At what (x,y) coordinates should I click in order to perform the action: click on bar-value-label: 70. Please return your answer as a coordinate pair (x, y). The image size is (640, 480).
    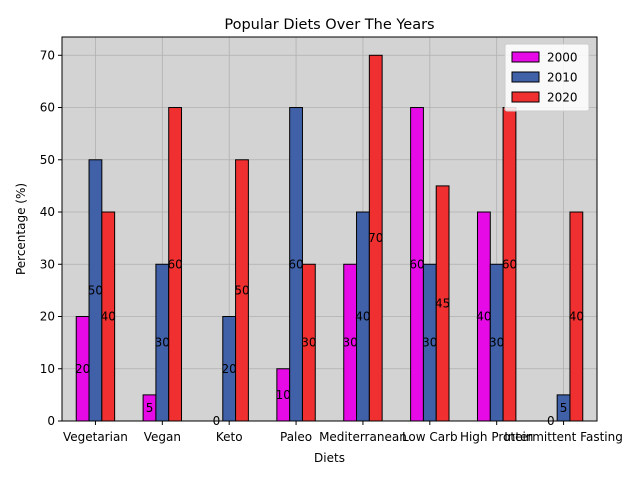
    Looking at the image, I should click on (375, 238).